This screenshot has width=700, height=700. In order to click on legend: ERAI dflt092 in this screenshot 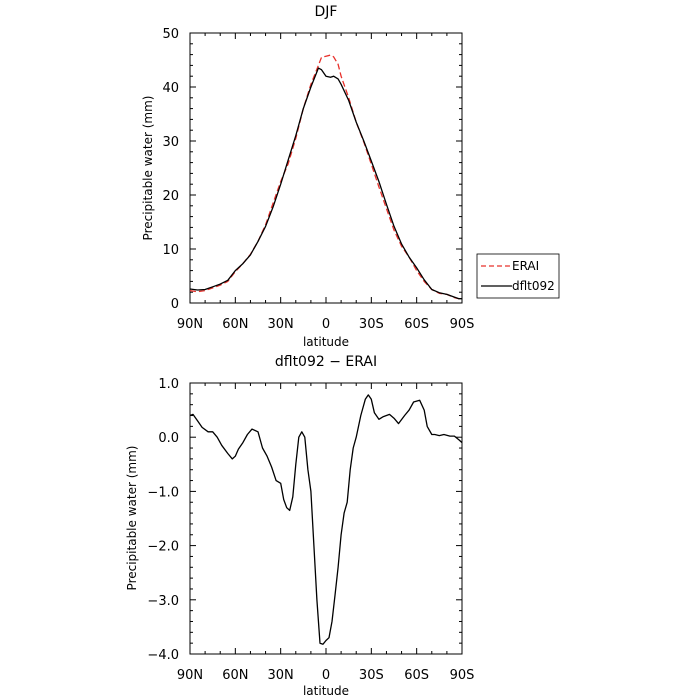, I will do `click(518, 276)`.